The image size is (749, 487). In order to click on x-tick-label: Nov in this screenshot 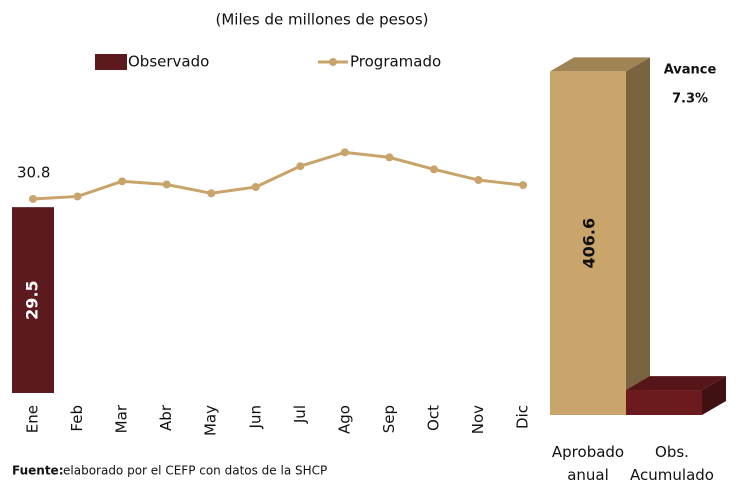, I will do `click(478, 419)`.